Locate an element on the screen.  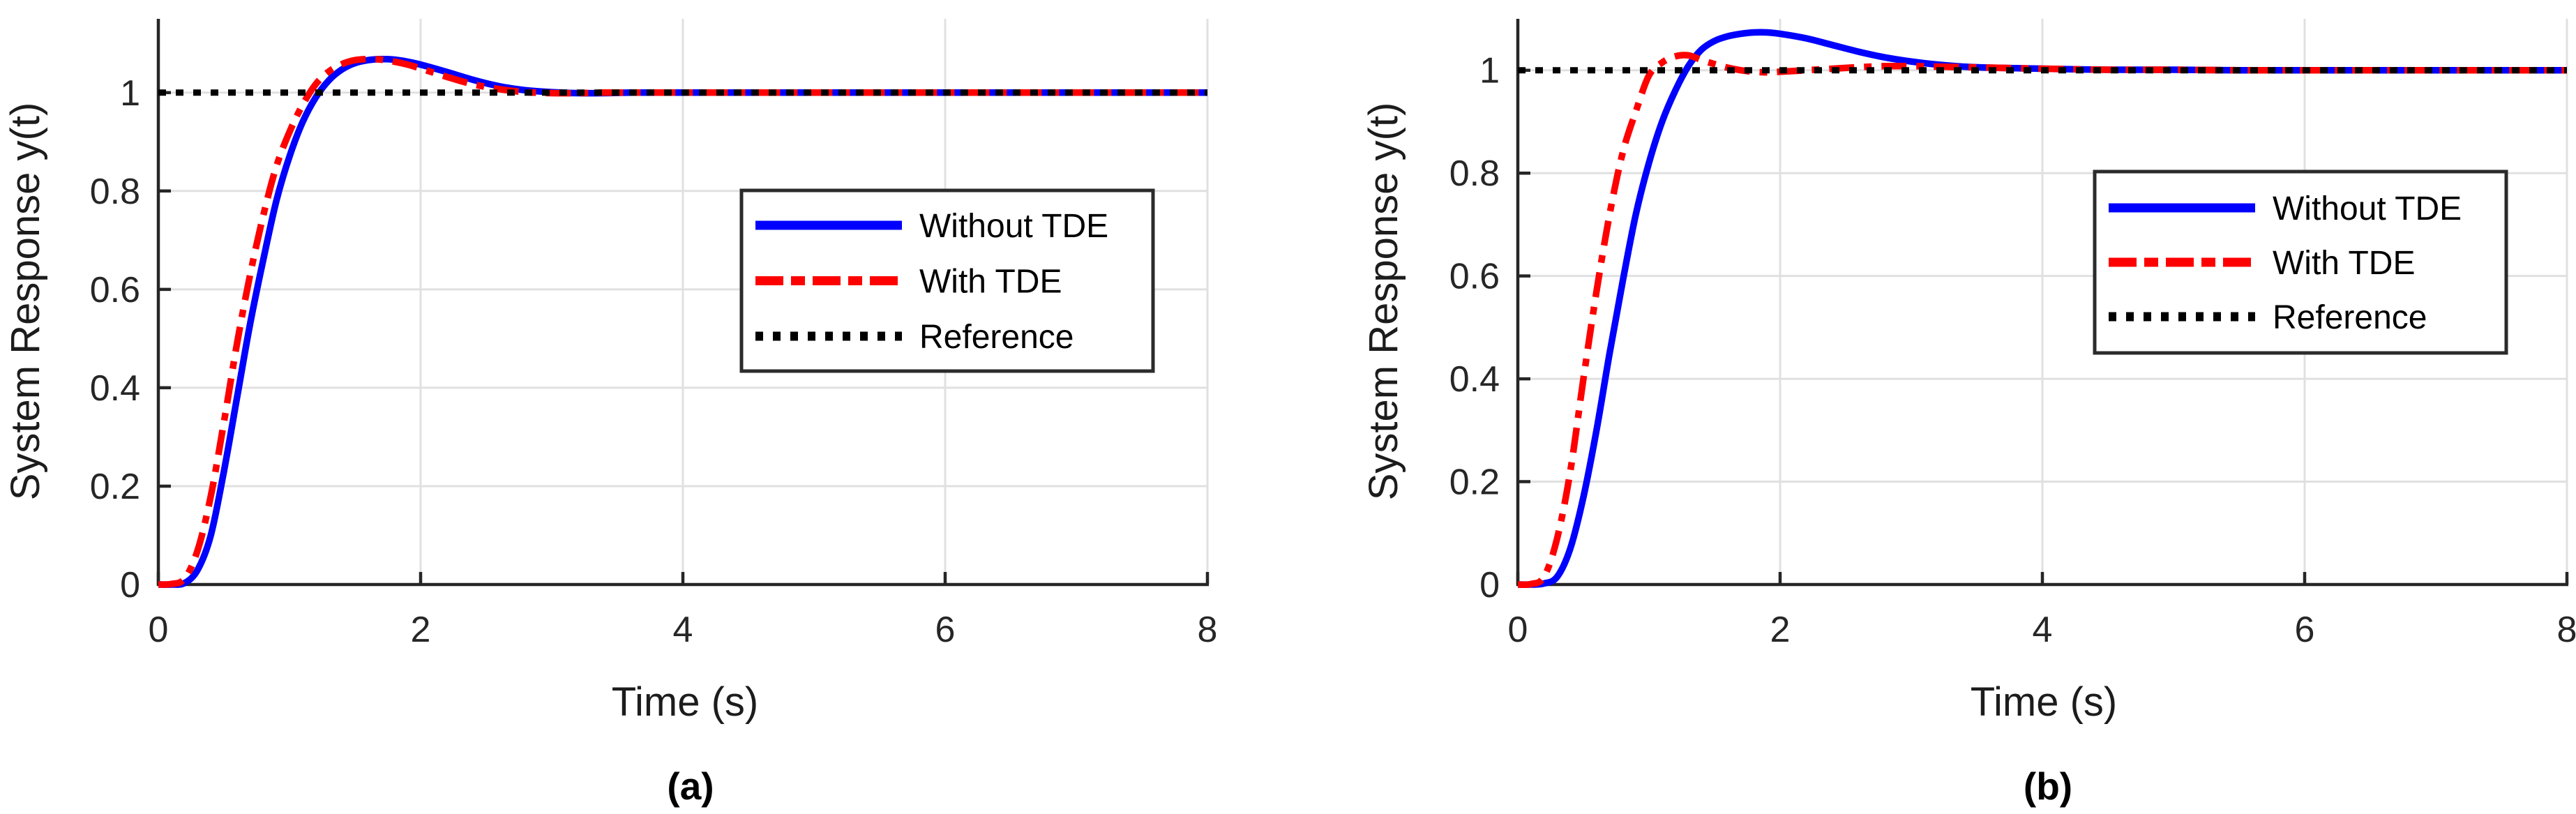
x-axis-label-a: Time (s) is located at coordinates (685, 702).